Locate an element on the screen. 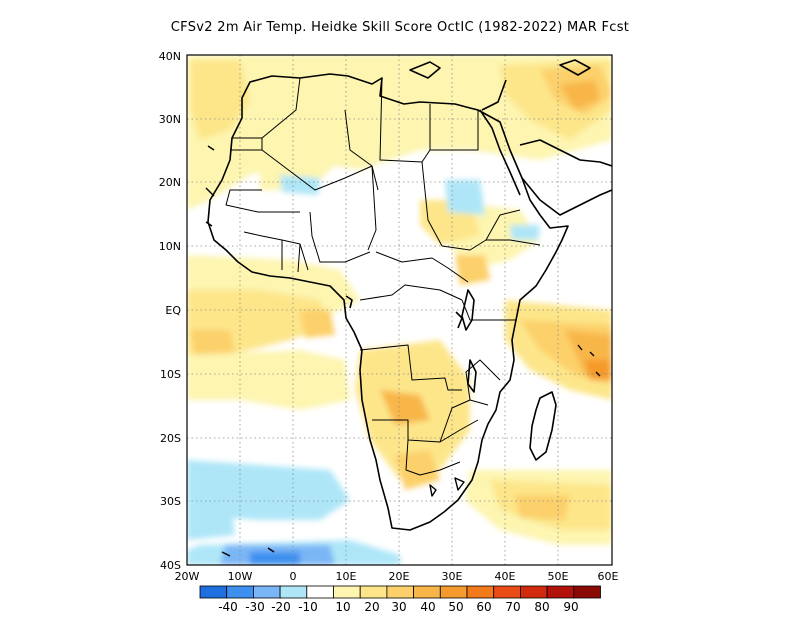 Image resolution: width=800 pixels, height=618 pixels. colorbar-label: 40 is located at coordinates (427, 607).